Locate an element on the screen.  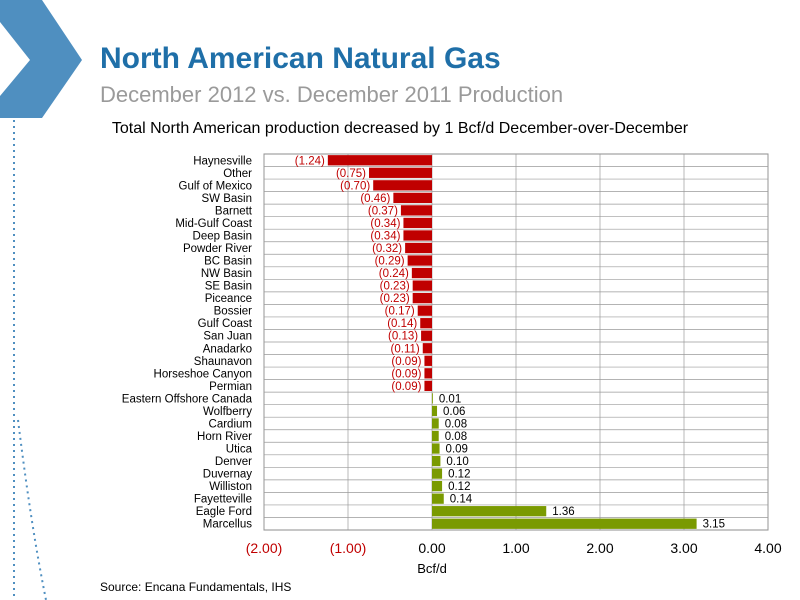
data-label: 0.14 is located at coordinates (461, 500).